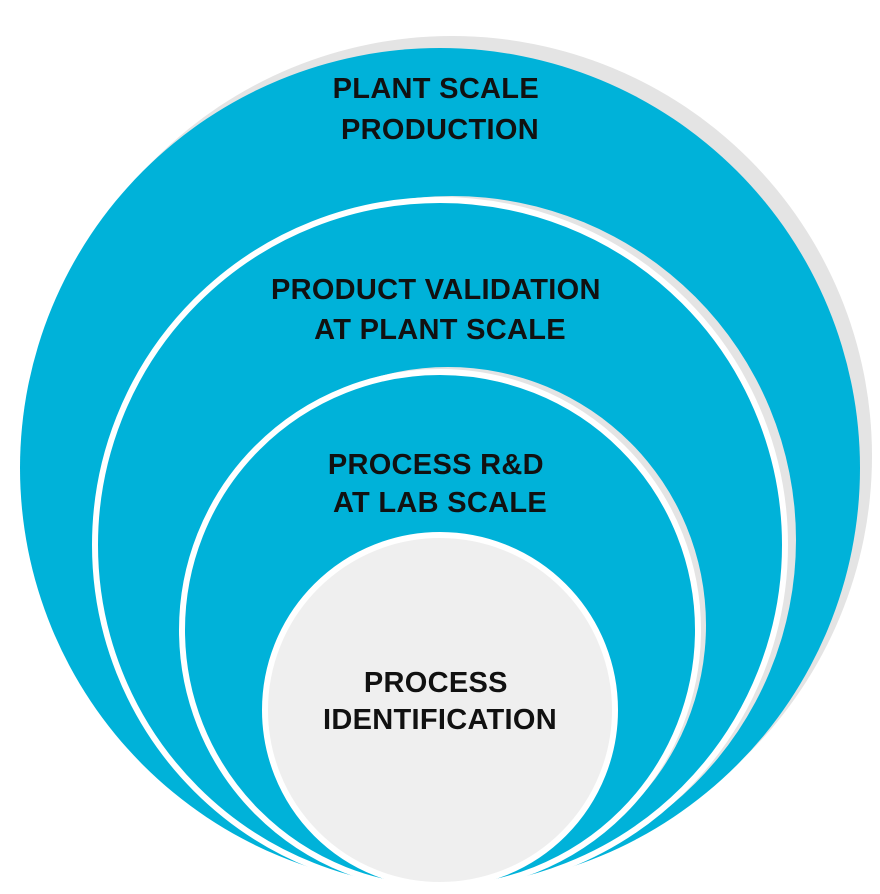 The width and height of the screenshot is (880, 894). What do you see at coordinates (436, 290) in the screenshot?
I see `layer-2-label-line-1: PRODUCT VALIDATION` at bounding box center [436, 290].